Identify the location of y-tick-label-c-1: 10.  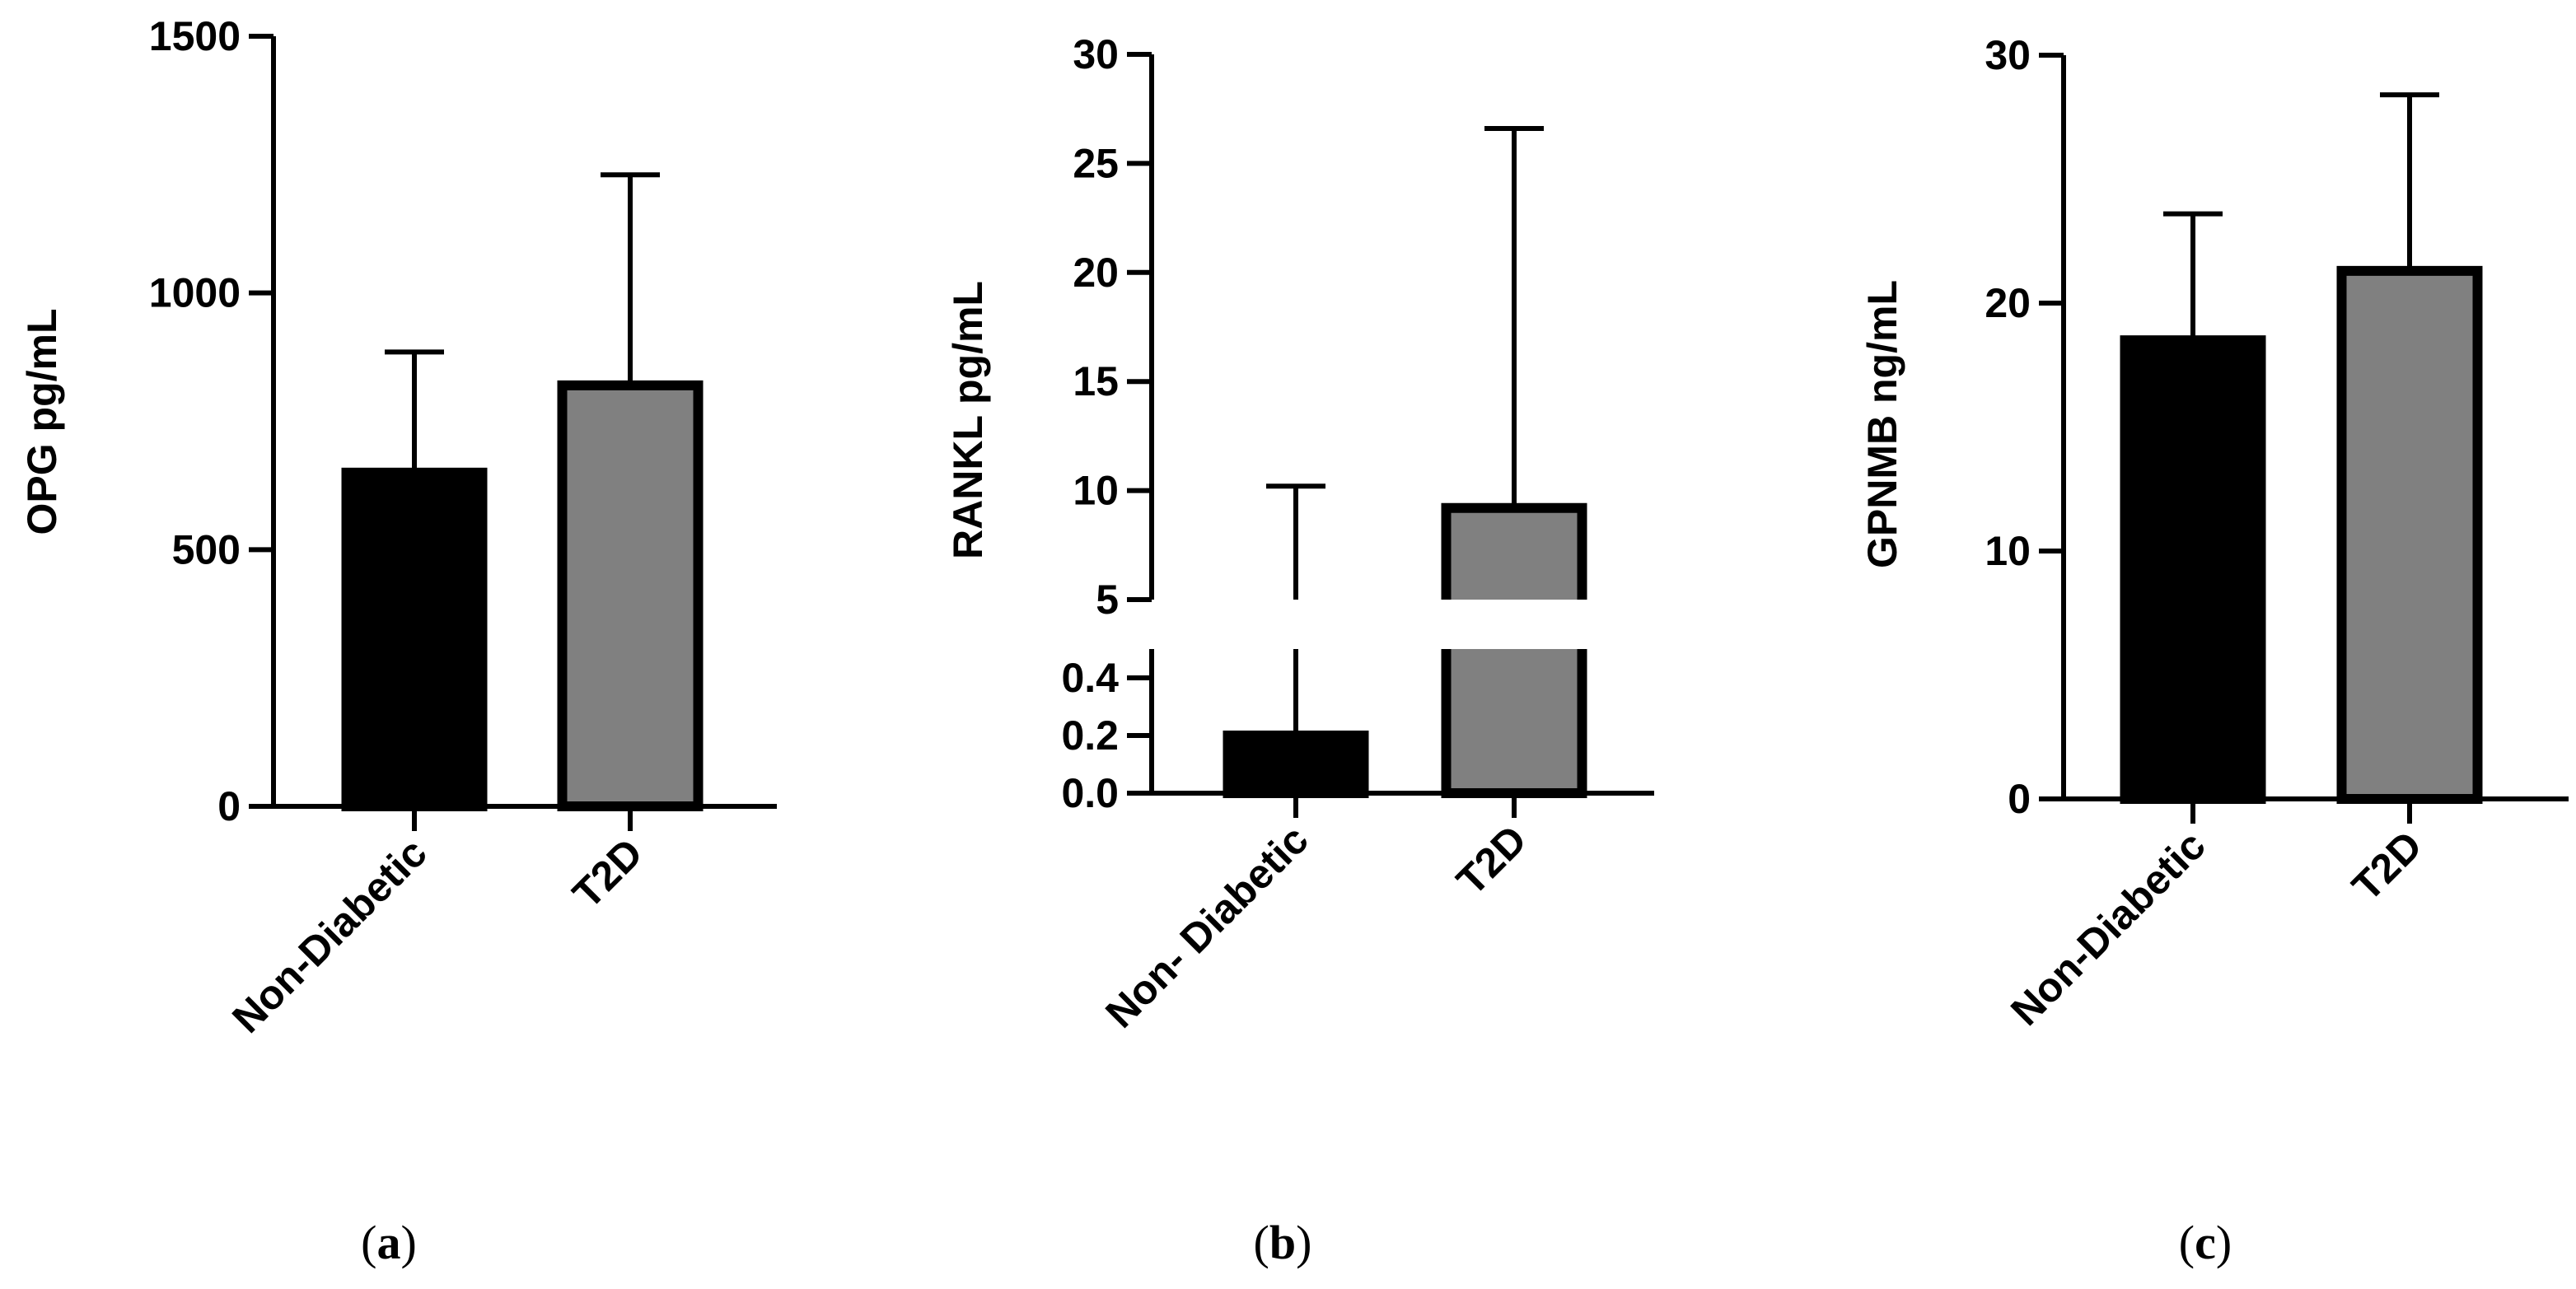
(2008, 551).